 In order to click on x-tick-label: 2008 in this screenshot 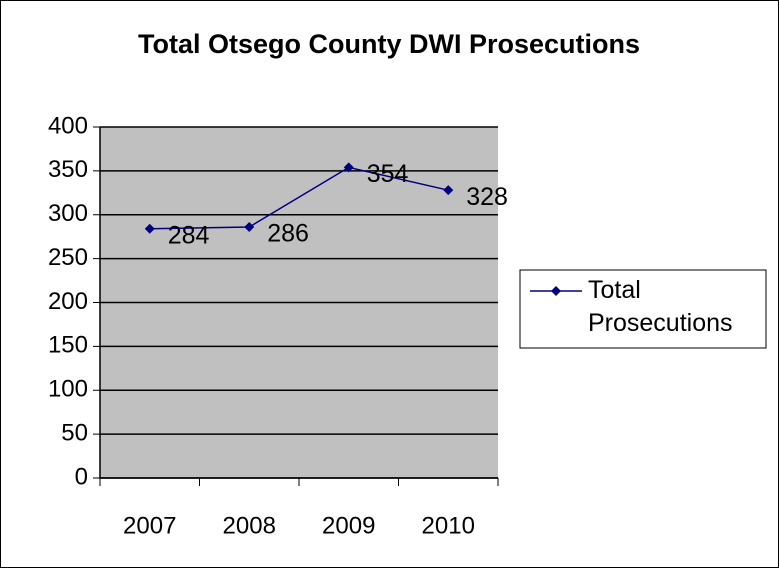, I will do `click(249, 525)`.